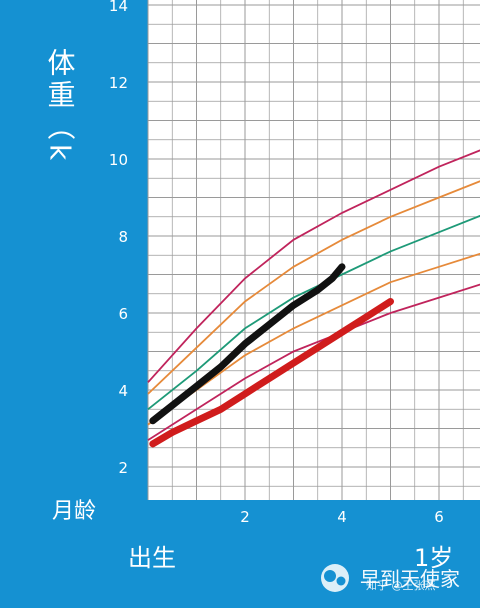 Image resolution: width=480 pixels, height=608 pixels. What do you see at coordinates (439, 517) in the screenshot?
I see `x-tick-label: 6` at bounding box center [439, 517].